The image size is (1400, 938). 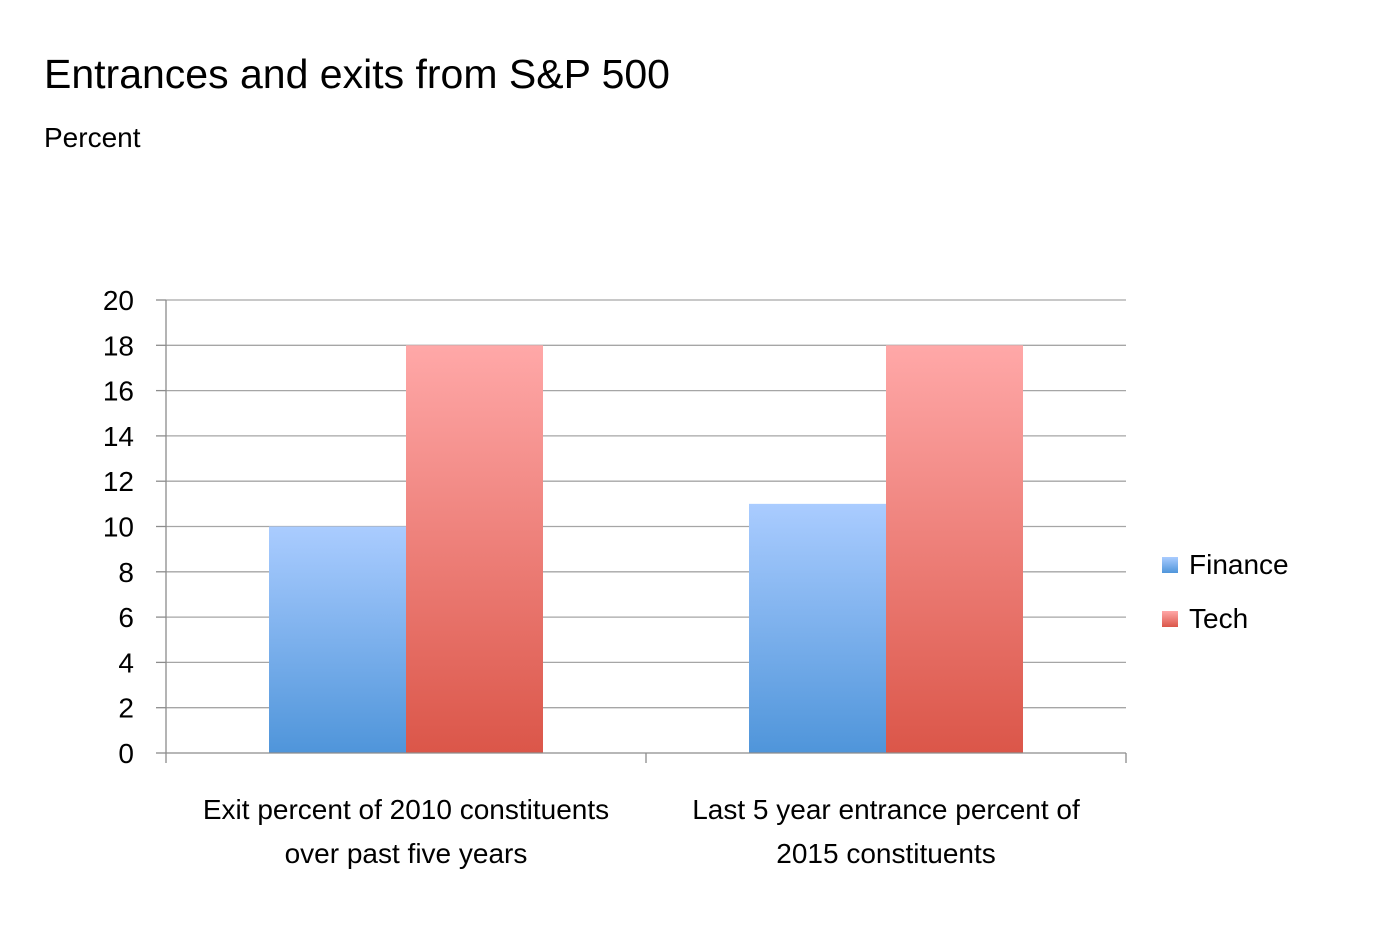 I want to click on legend-item-finance: Finance, so click(x=1225, y=565).